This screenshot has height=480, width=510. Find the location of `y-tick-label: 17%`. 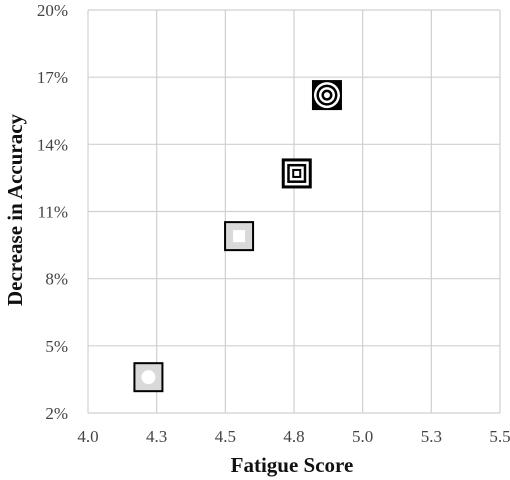

y-tick-label: 17% is located at coordinates (52, 77).